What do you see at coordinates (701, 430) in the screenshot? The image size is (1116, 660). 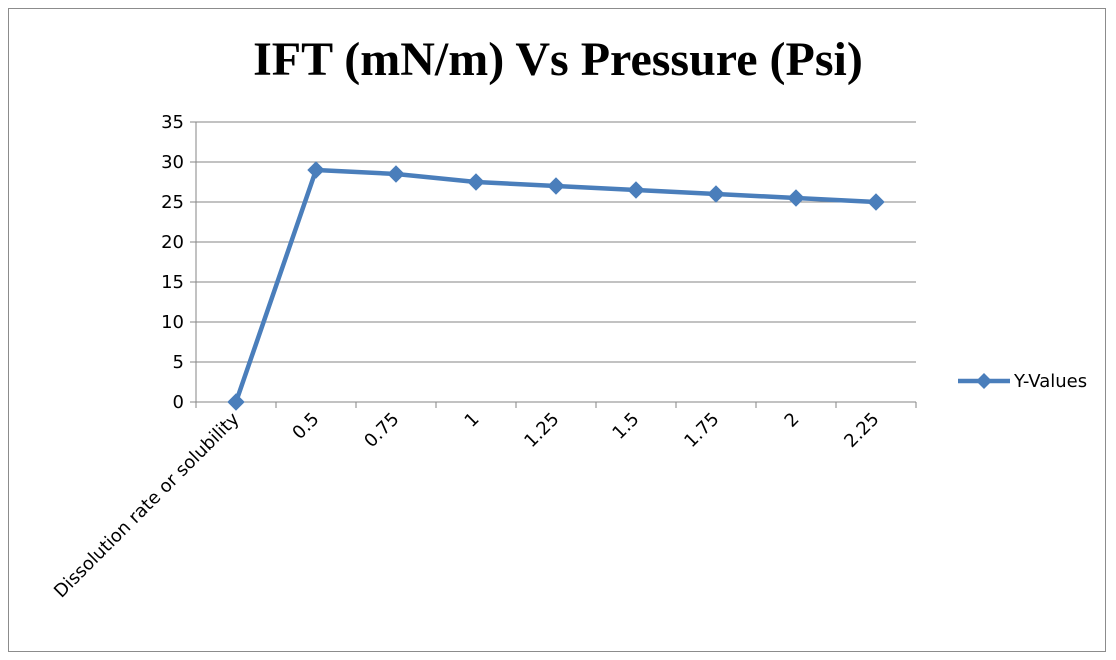 I see `x-tick-label: 1.75` at bounding box center [701, 430].